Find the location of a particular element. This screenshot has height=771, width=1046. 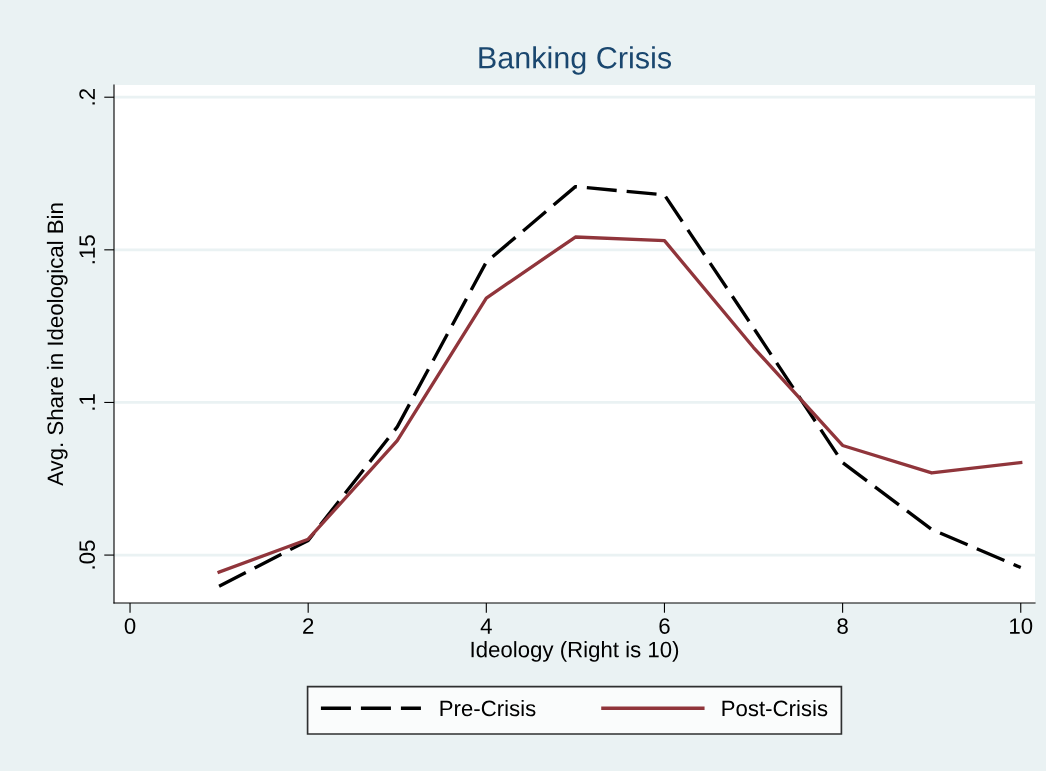

x-tick-label: 0 is located at coordinates (130, 626).